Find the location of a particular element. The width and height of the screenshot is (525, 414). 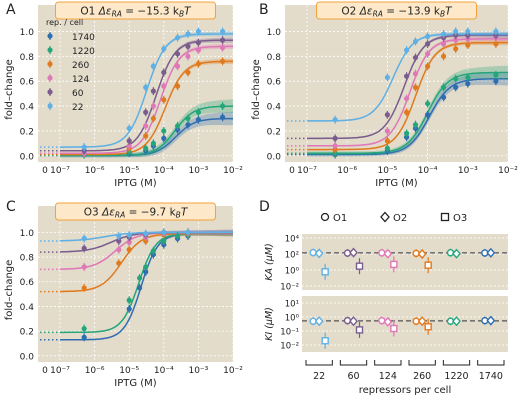

panel-letter-C: C is located at coordinates (11, 207).